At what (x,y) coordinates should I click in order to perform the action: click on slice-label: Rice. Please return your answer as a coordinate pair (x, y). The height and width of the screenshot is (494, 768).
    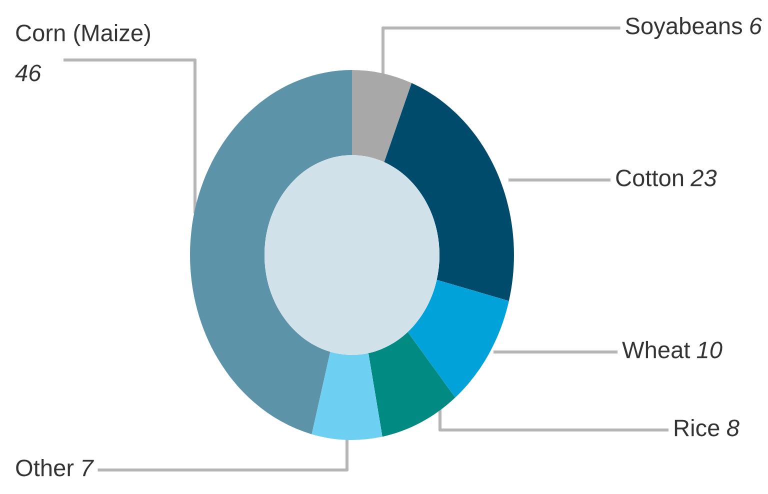
    Looking at the image, I should click on (697, 427).